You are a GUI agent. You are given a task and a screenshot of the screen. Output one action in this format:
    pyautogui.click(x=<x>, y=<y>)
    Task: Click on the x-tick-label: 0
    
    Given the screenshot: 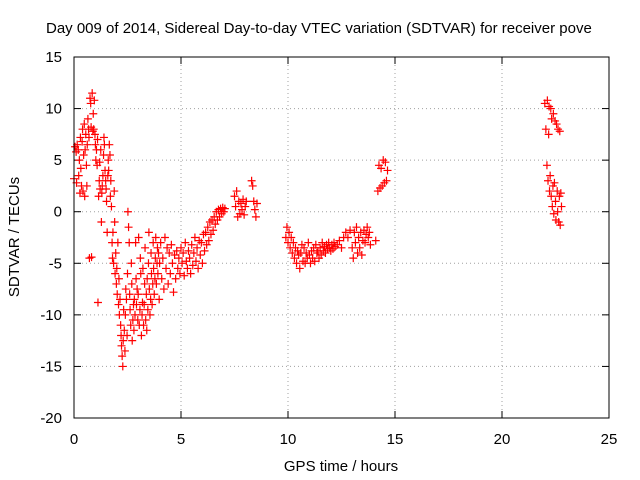 What is the action you would take?
    pyautogui.click(x=74, y=439)
    